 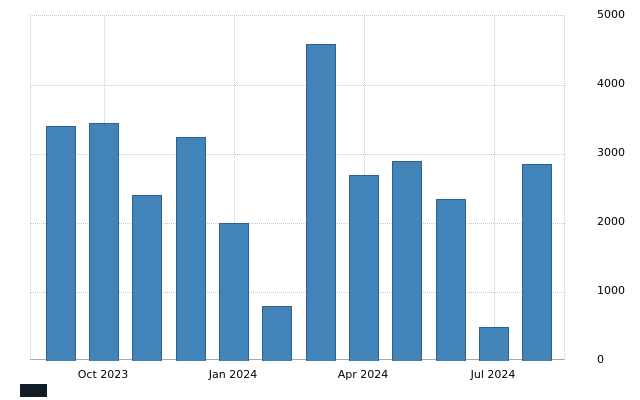 I want to click on y-tick-label: 4000, so click(x=611, y=83).